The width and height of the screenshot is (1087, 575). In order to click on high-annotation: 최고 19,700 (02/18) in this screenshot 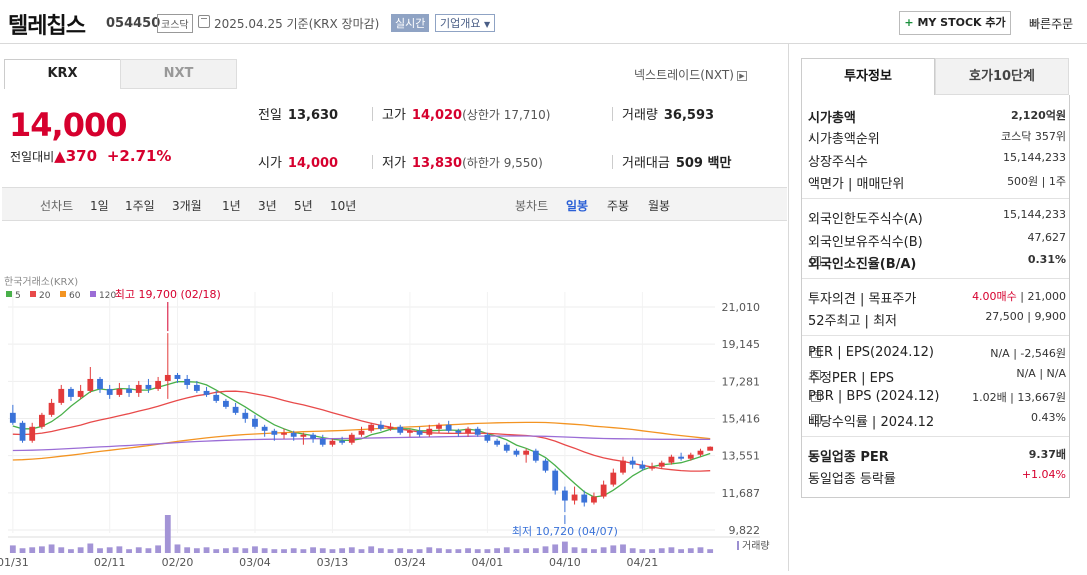, I will do `click(168, 294)`.